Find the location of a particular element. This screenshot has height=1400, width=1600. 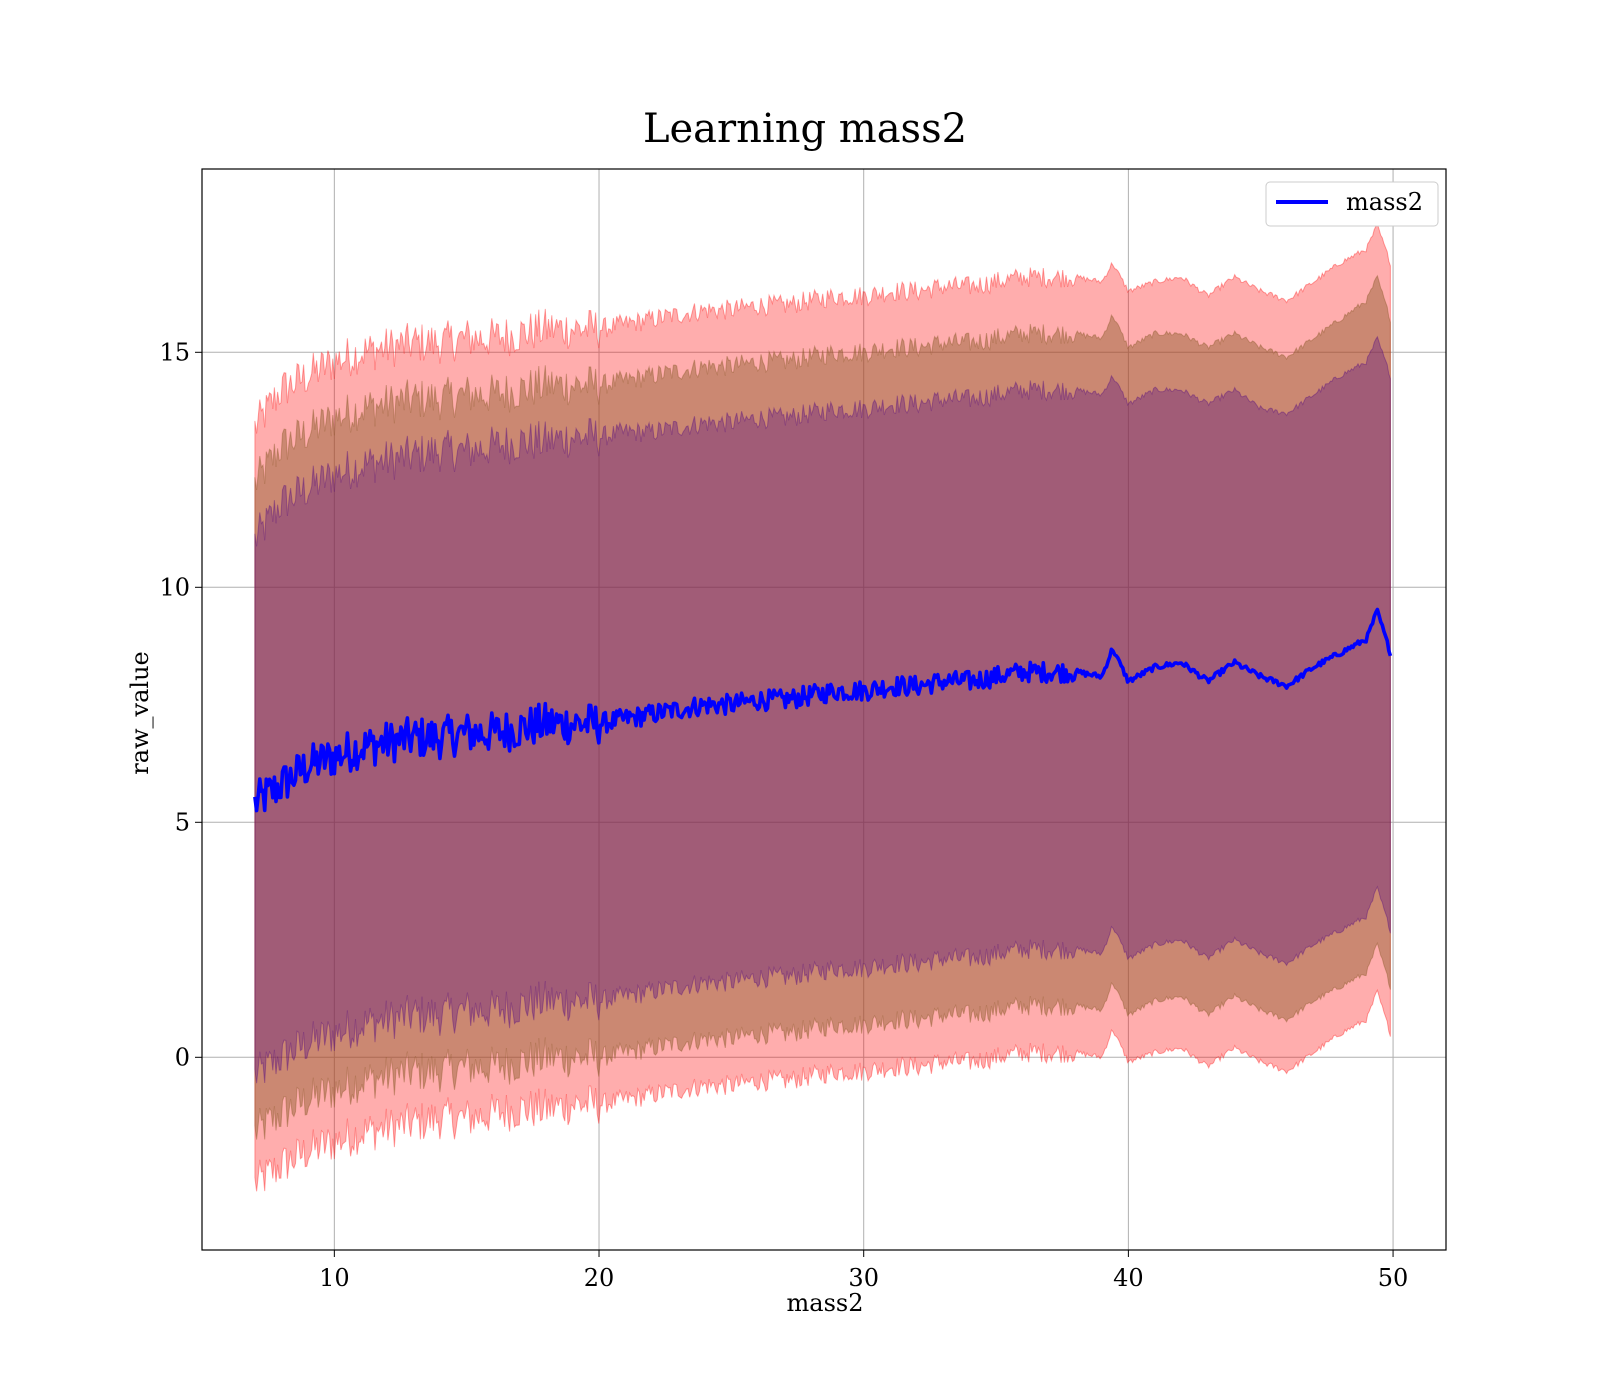

y-tick-label: 0 is located at coordinates (182, 1057).